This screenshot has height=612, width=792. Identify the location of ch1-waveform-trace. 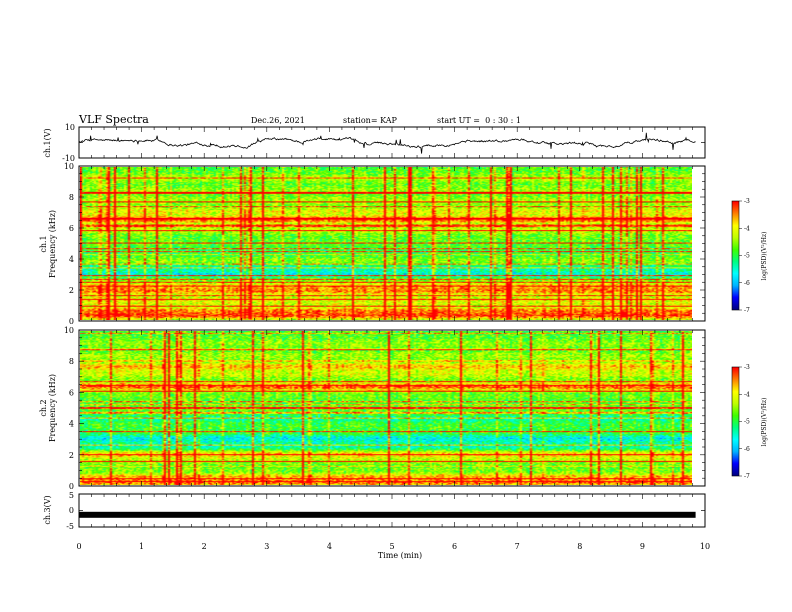
(387, 143).